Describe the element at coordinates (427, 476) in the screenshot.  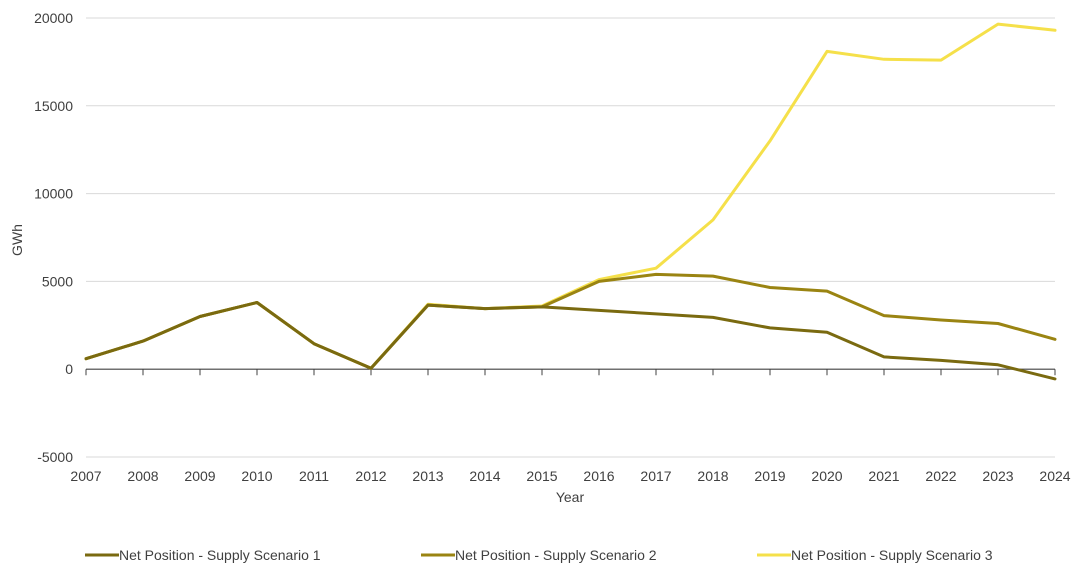
I see `x-tick-label: 2013` at that location.